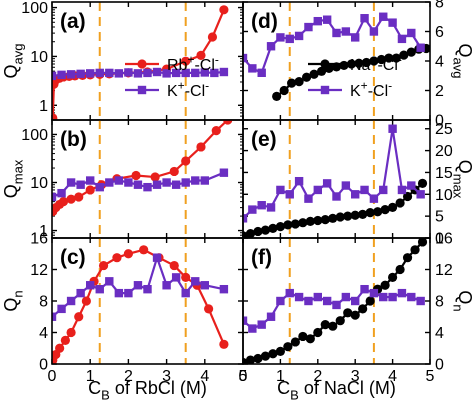 This screenshot has width=474, height=407. I want to click on x-tick-label: 0, so click(243, 376).